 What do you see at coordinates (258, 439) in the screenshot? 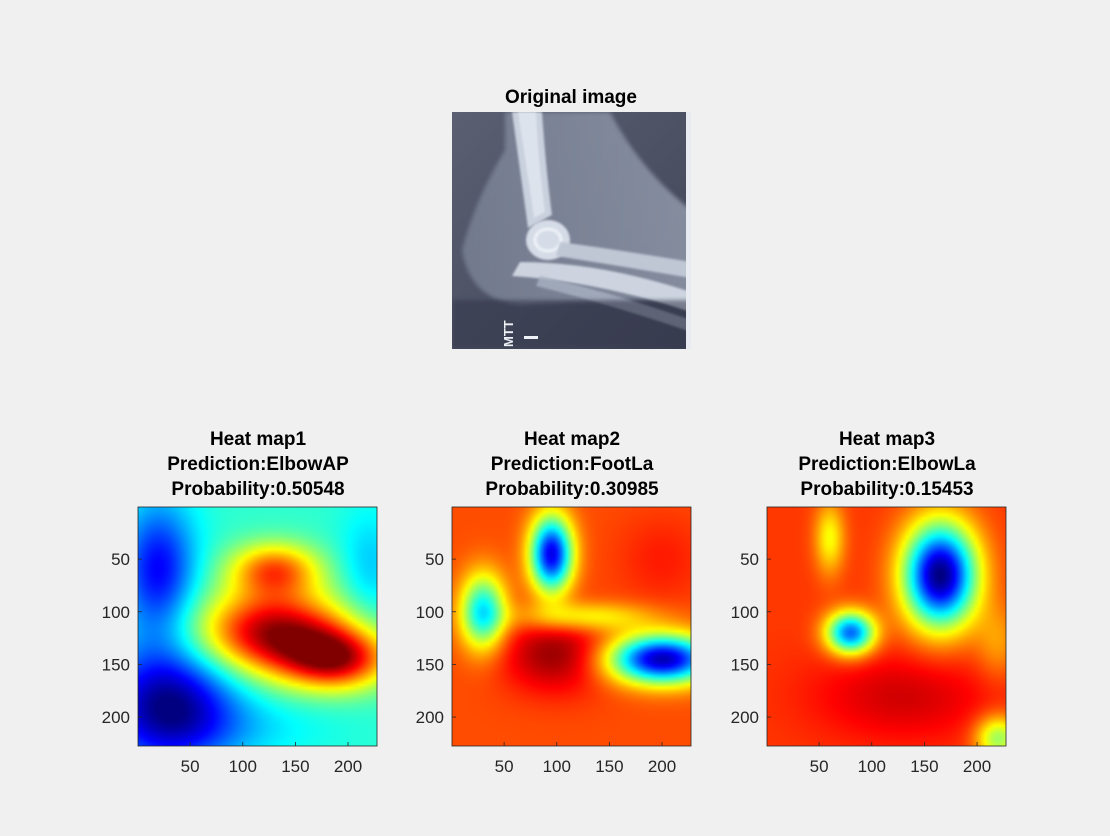
I see `heatmap1-title-line1: Heat map1` at bounding box center [258, 439].